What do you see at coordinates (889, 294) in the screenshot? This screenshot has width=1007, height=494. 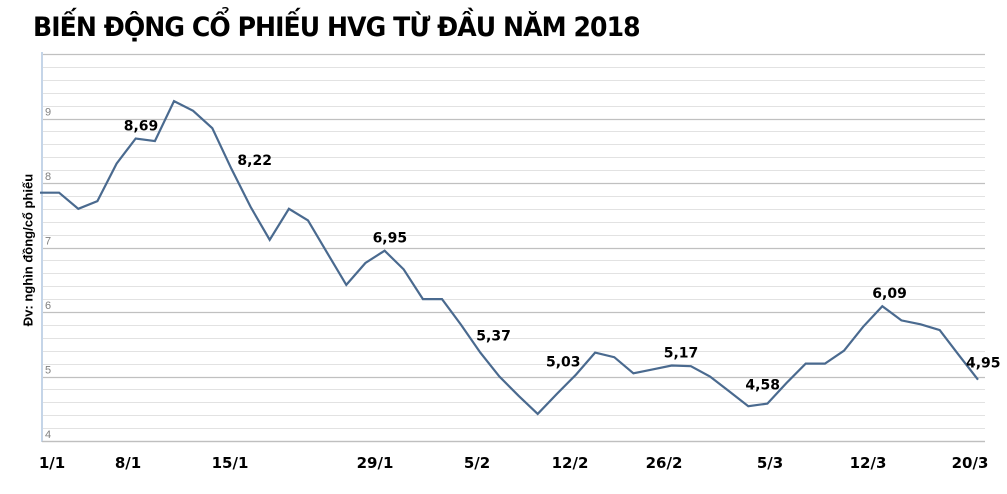 I see `data-label: 6,09` at bounding box center [889, 294].